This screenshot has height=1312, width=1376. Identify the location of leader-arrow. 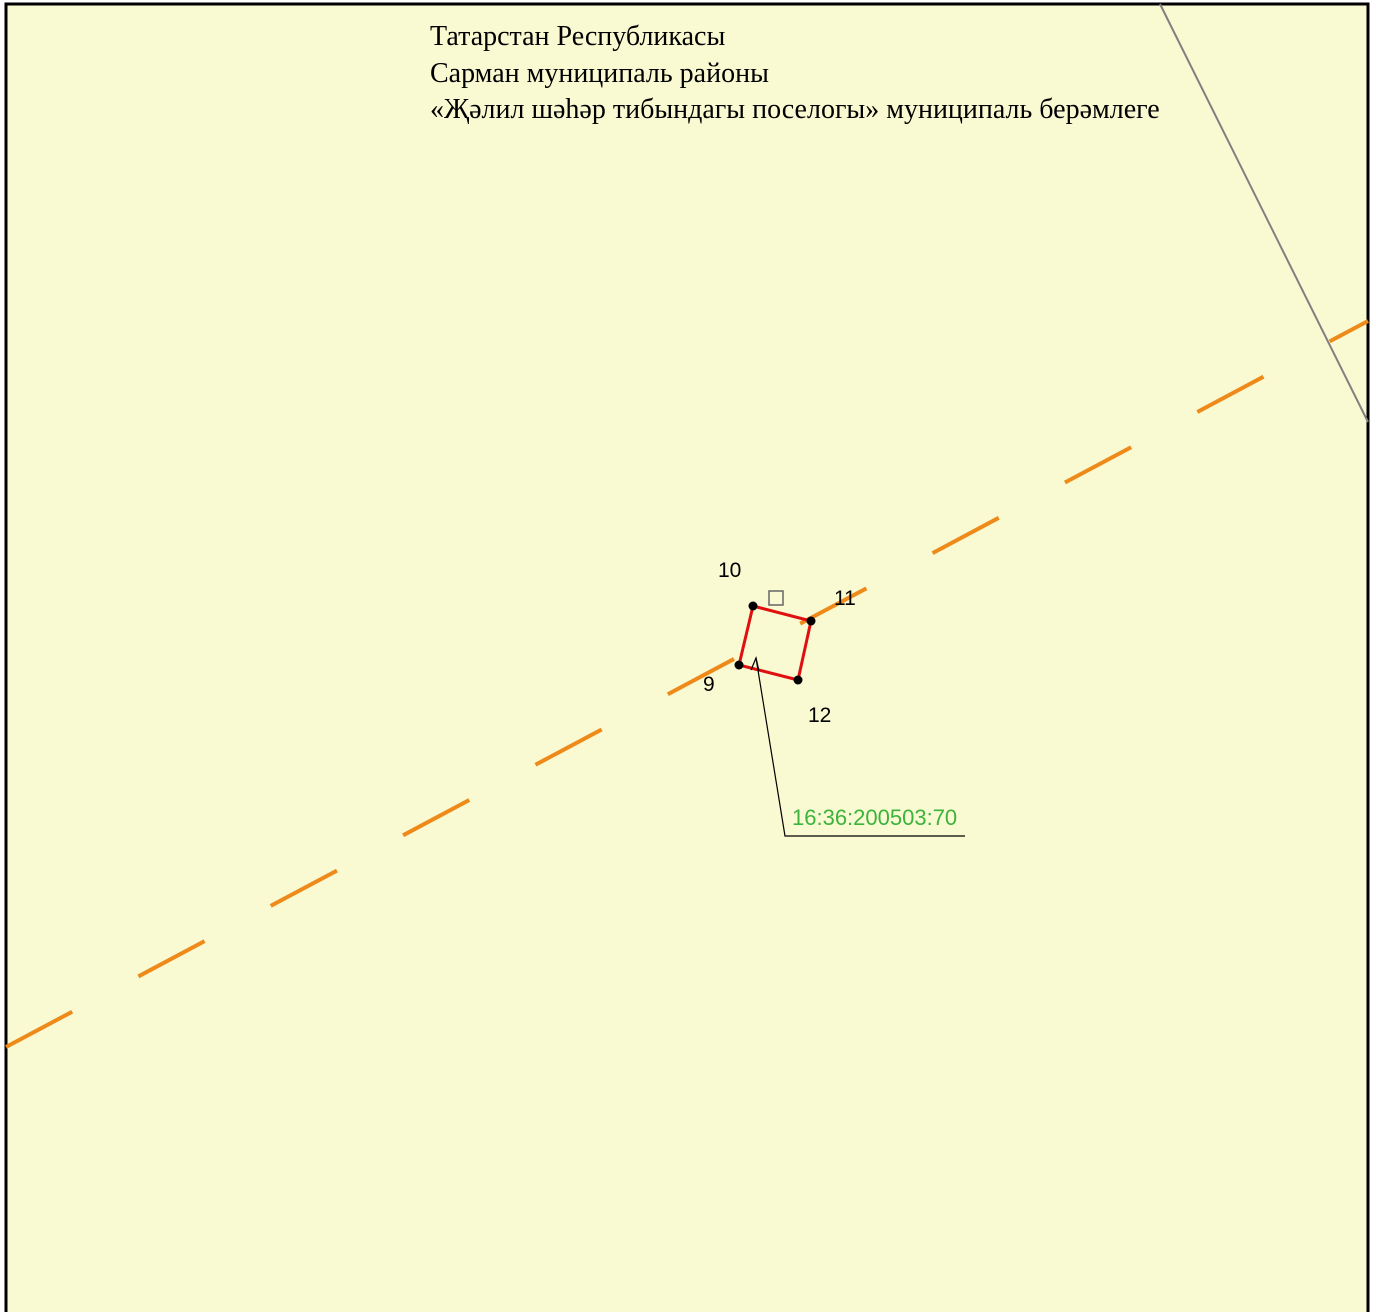
(755, 664).